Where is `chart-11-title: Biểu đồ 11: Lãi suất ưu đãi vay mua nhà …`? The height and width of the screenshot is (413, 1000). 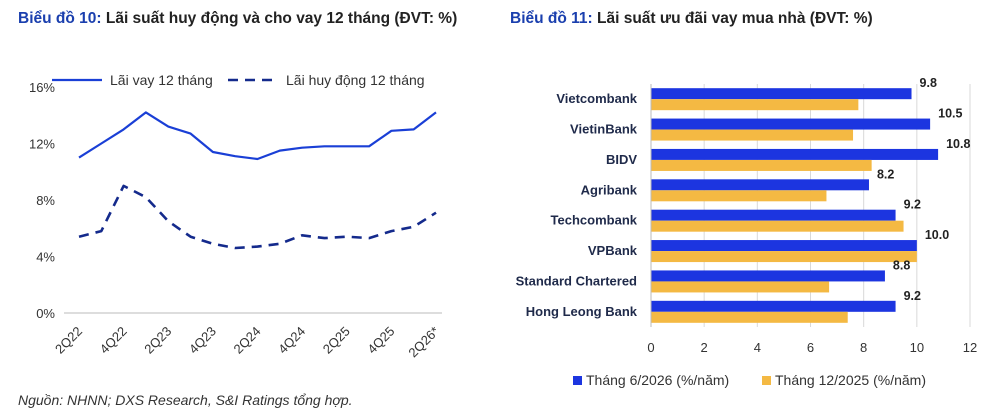
chart-11-title: Biểu đồ 11: Lãi suất ưu đãi vay mua nhà … is located at coordinates (691, 19).